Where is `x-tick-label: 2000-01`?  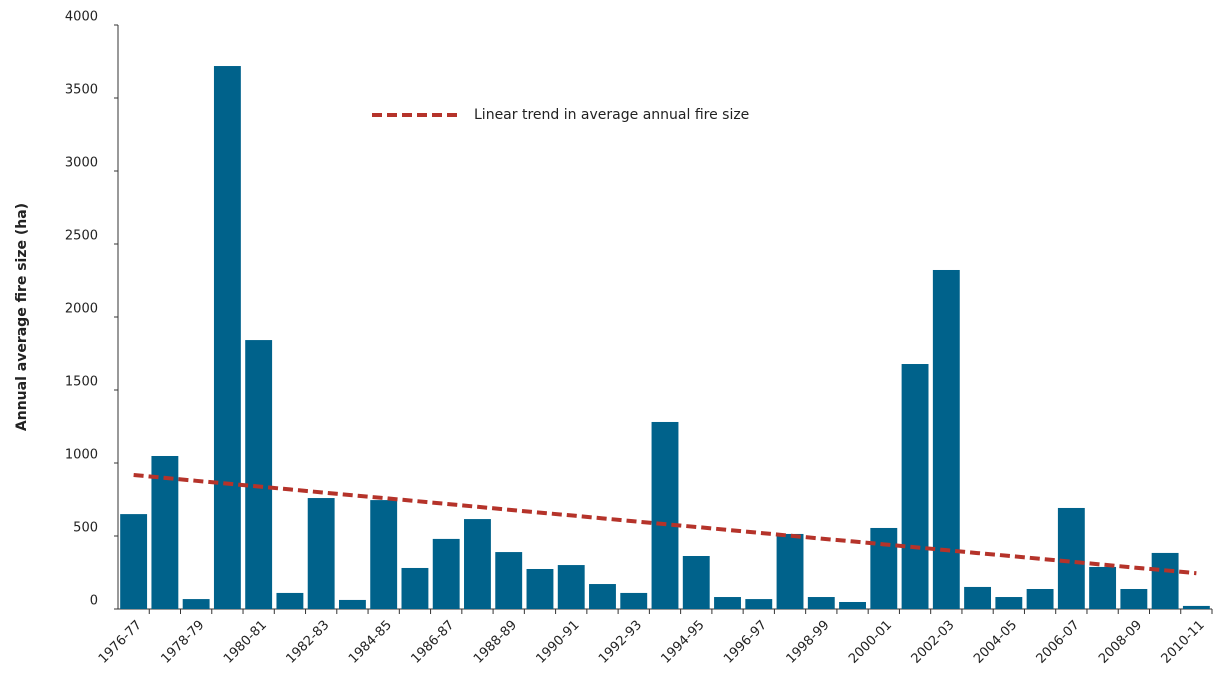
x-tick-label: 2000-01 is located at coordinates (870, 642).